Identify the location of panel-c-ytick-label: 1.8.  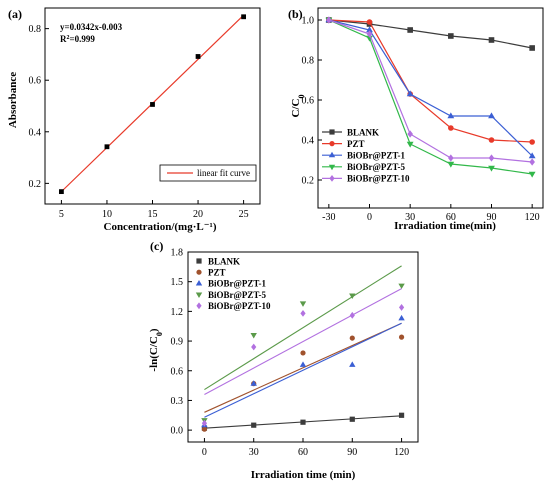
(177, 253).